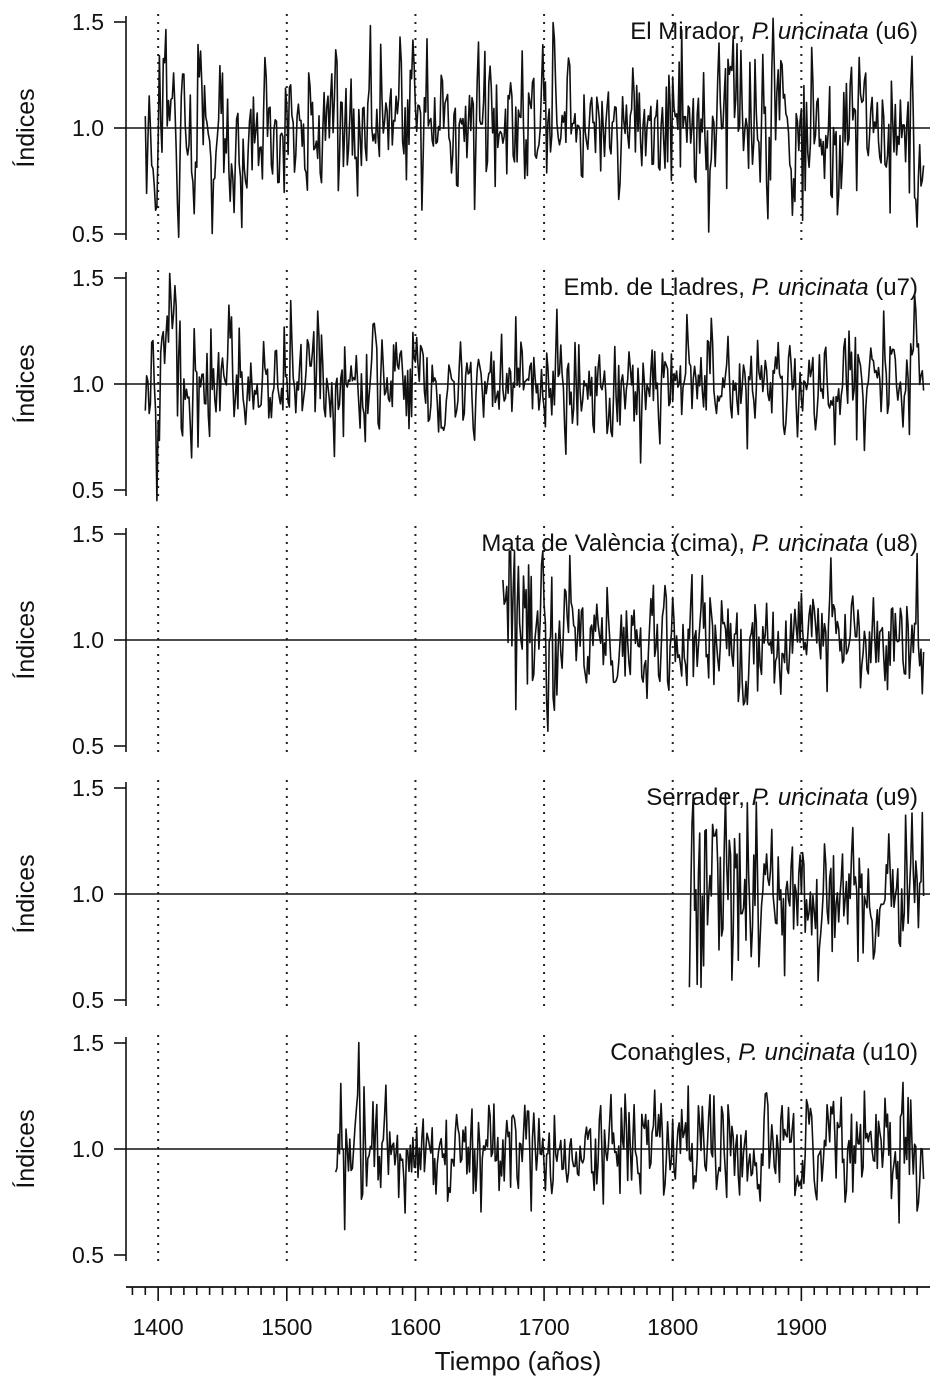 Image resolution: width=940 pixels, height=1381 pixels. Describe the element at coordinates (286, 1327) in the screenshot. I see `x-tick-label: 1500` at that location.